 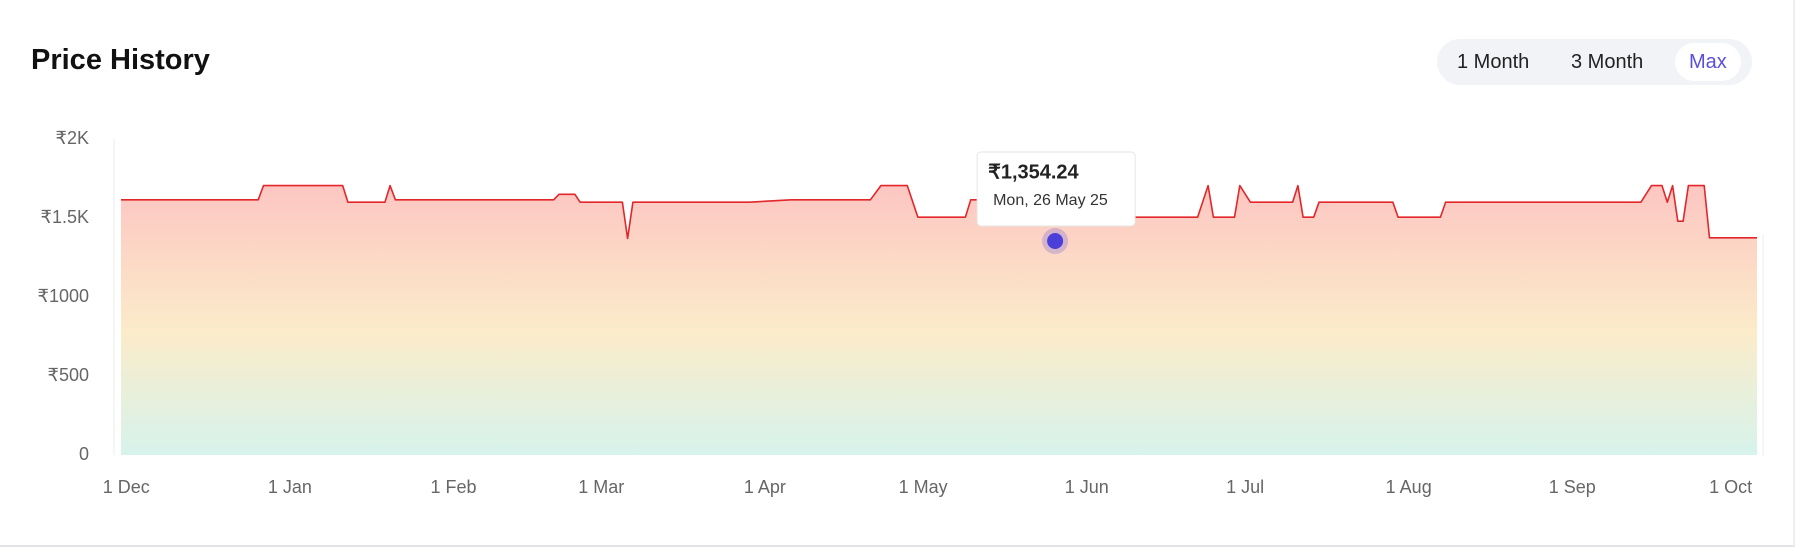 I want to click on title: Price History, so click(x=120, y=60).